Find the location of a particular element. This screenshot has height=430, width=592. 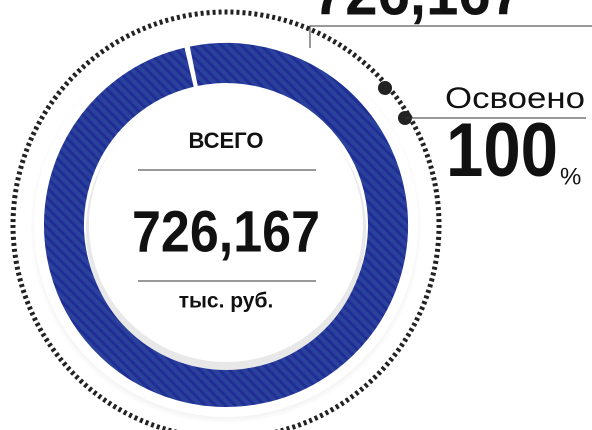

callout-dot is located at coordinates (385, 88).